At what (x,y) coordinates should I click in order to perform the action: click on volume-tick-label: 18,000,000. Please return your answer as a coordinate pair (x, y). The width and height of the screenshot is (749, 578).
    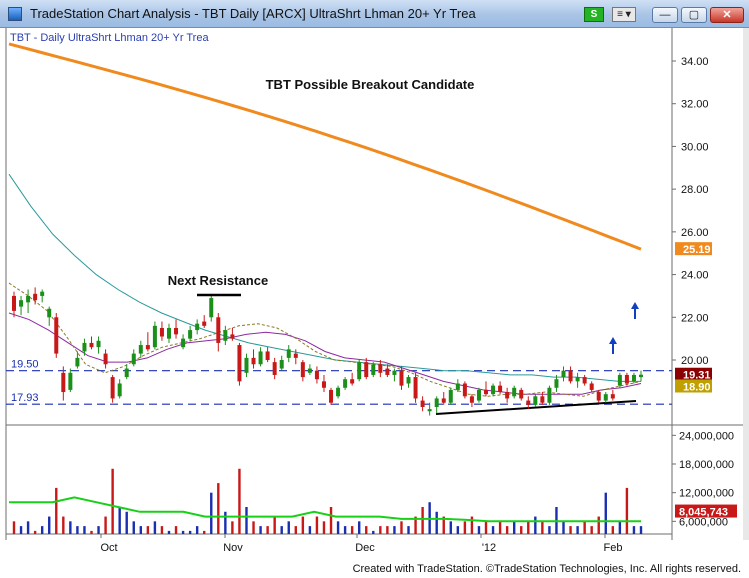
    Looking at the image, I should click on (706, 465).